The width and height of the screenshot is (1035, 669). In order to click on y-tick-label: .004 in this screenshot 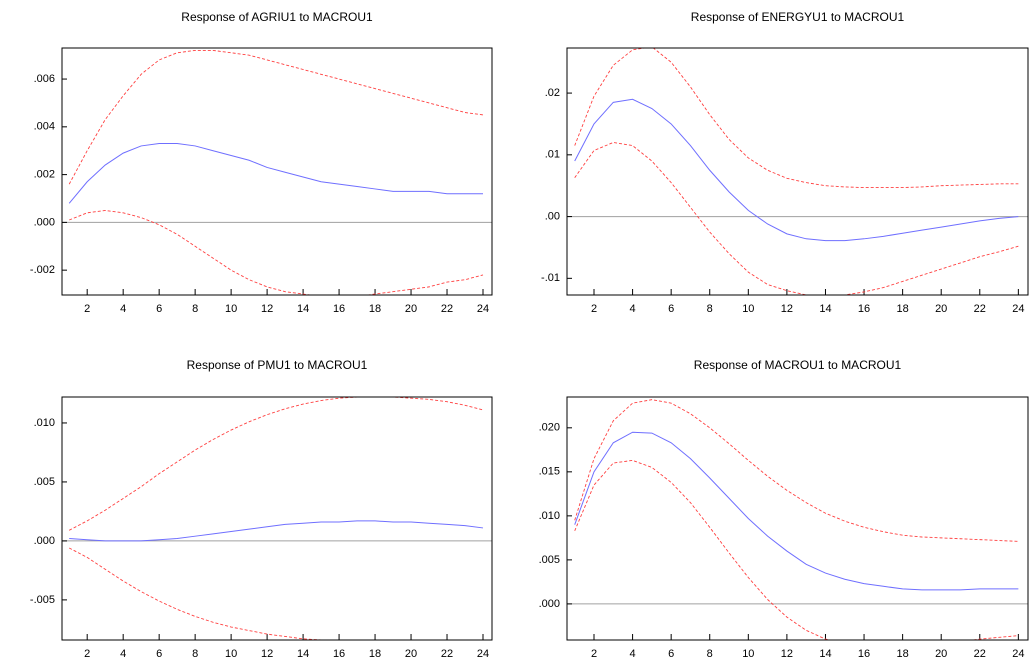, I will do `click(44, 127)`.